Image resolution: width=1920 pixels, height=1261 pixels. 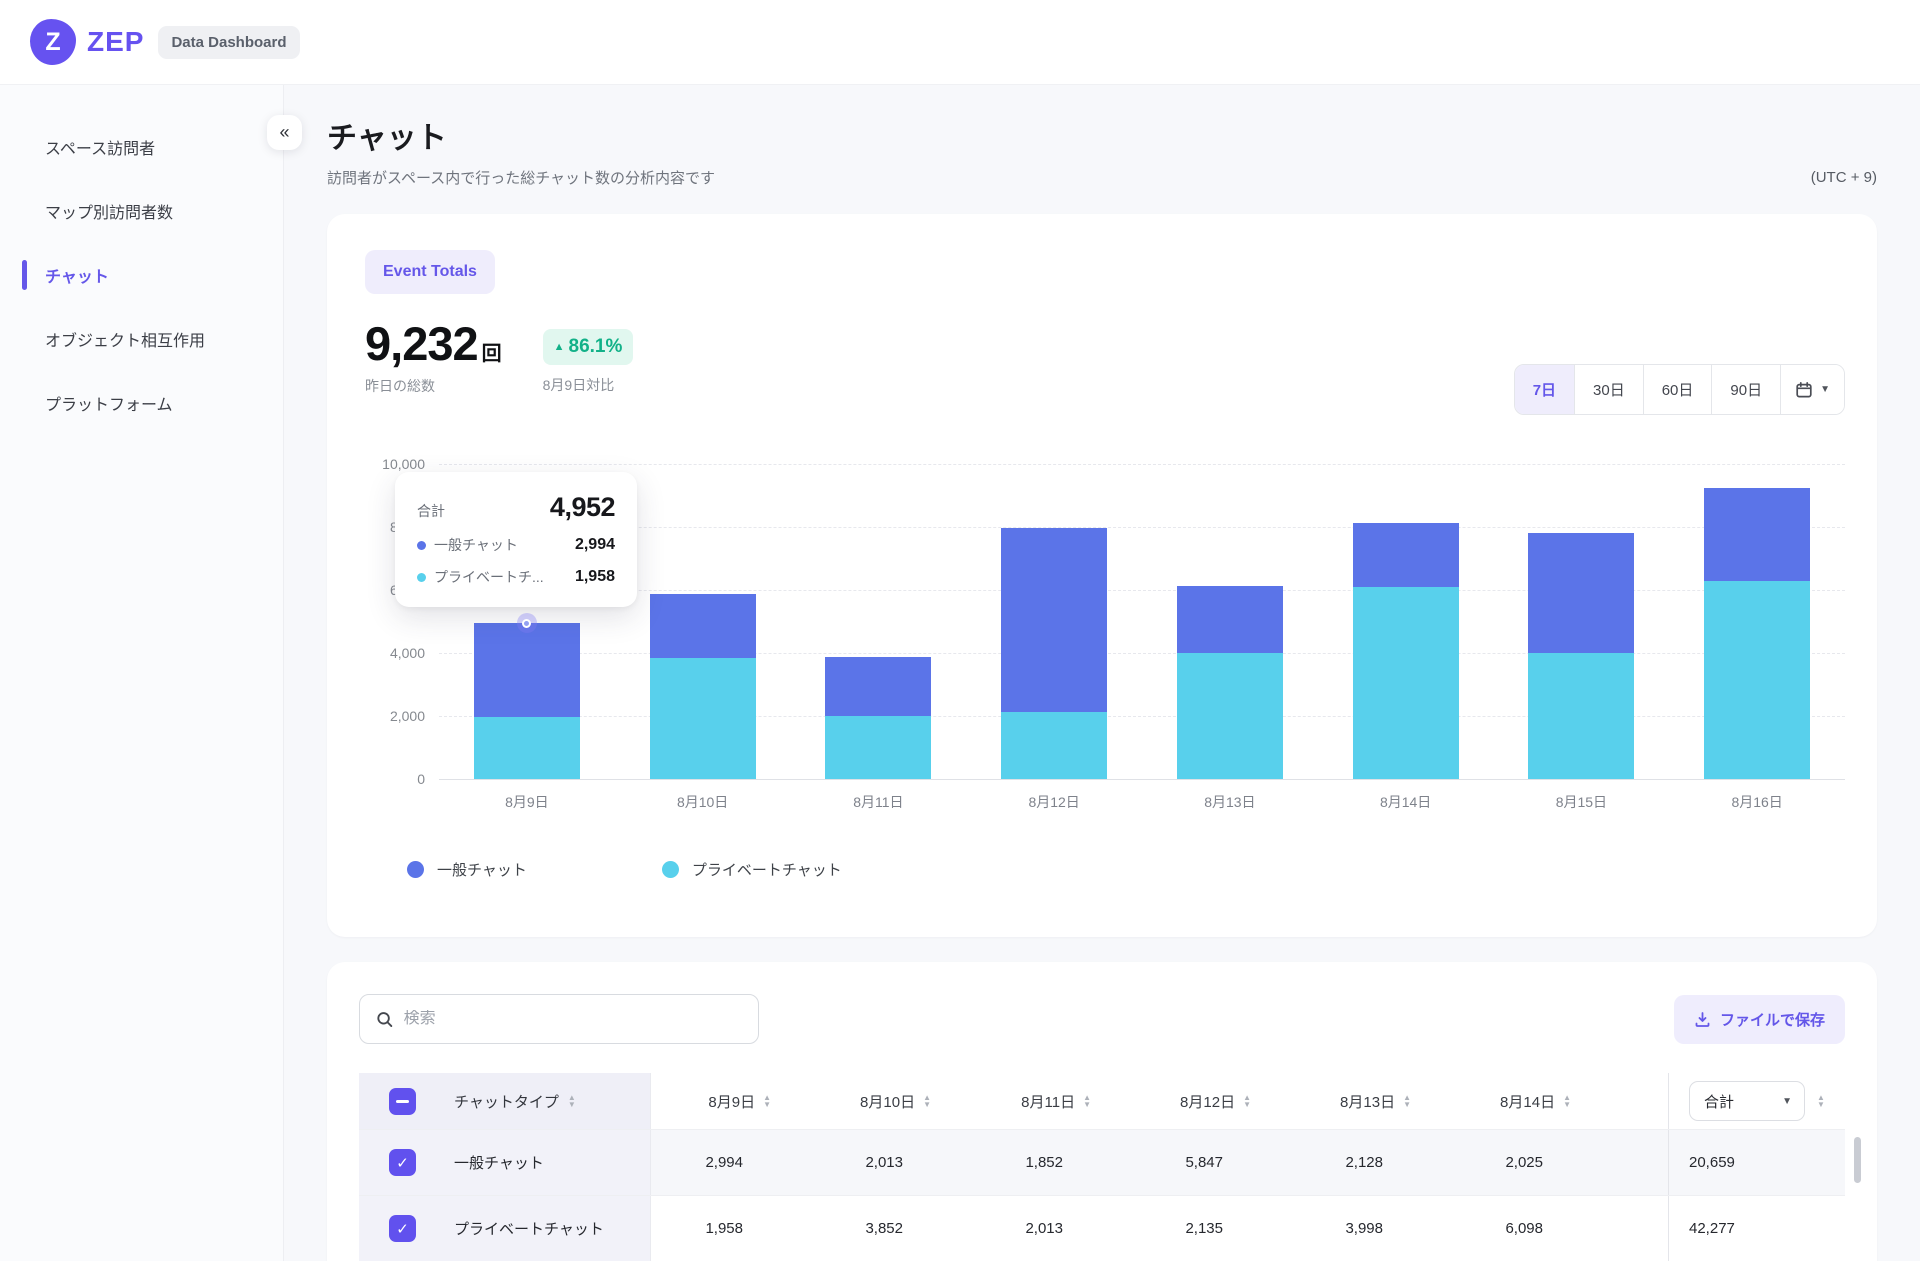 I want to click on download-icon, so click(x=1702, y=1019).